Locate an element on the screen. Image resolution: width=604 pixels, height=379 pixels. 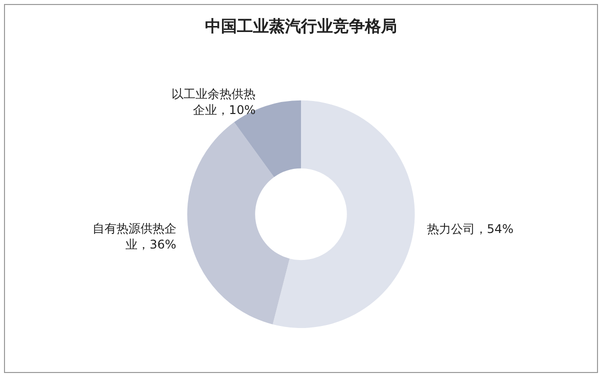
slice-label: 自有热源供热企业，36% is located at coordinates (134, 236).